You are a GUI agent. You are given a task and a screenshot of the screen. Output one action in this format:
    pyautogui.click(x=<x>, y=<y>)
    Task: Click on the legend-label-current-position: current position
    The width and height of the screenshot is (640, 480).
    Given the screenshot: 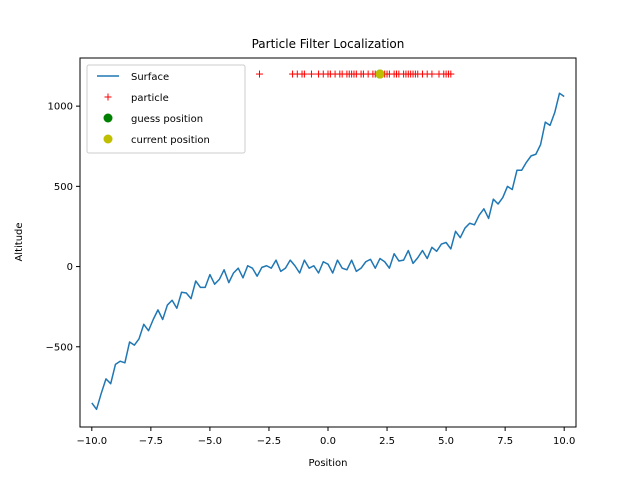 What is the action you would take?
    pyautogui.click(x=170, y=140)
    